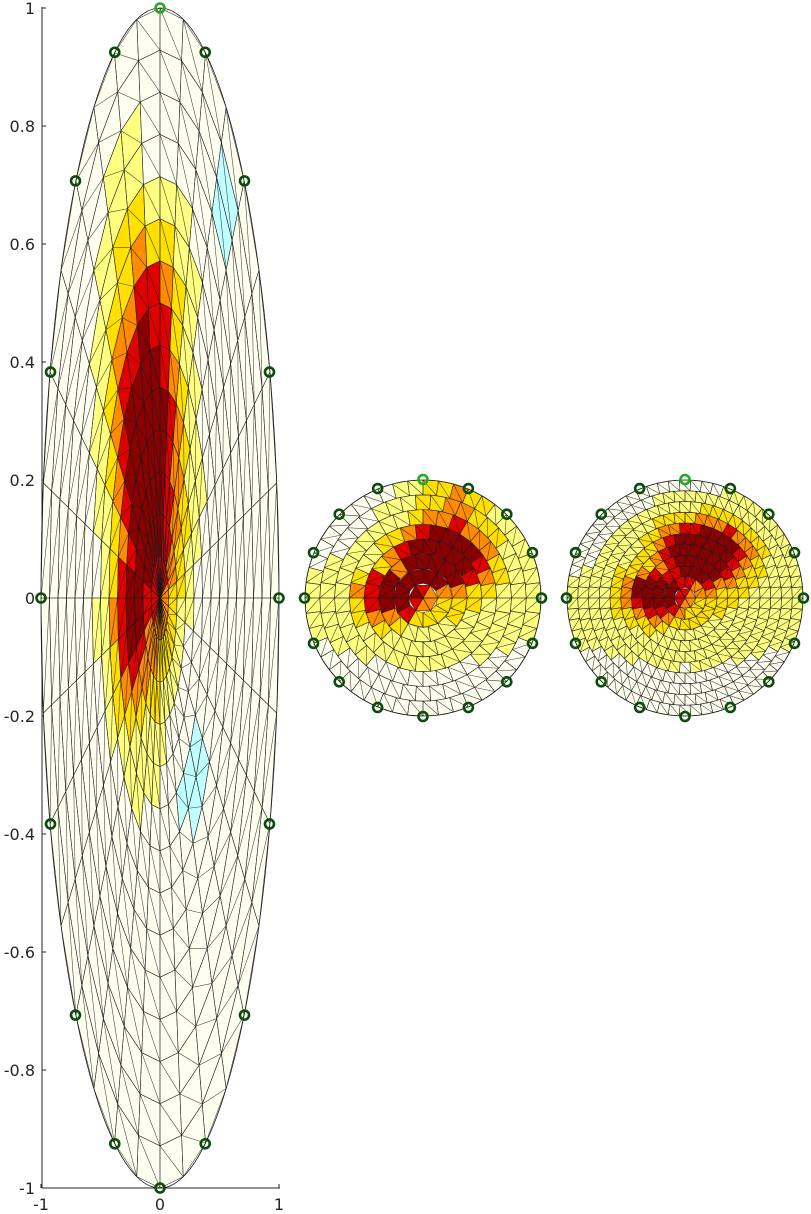 The image size is (811, 1214). What do you see at coordinates (423, 598) in the screenshot?
I see `circle-coarse-electrodes` at bounding box center [423, 598].